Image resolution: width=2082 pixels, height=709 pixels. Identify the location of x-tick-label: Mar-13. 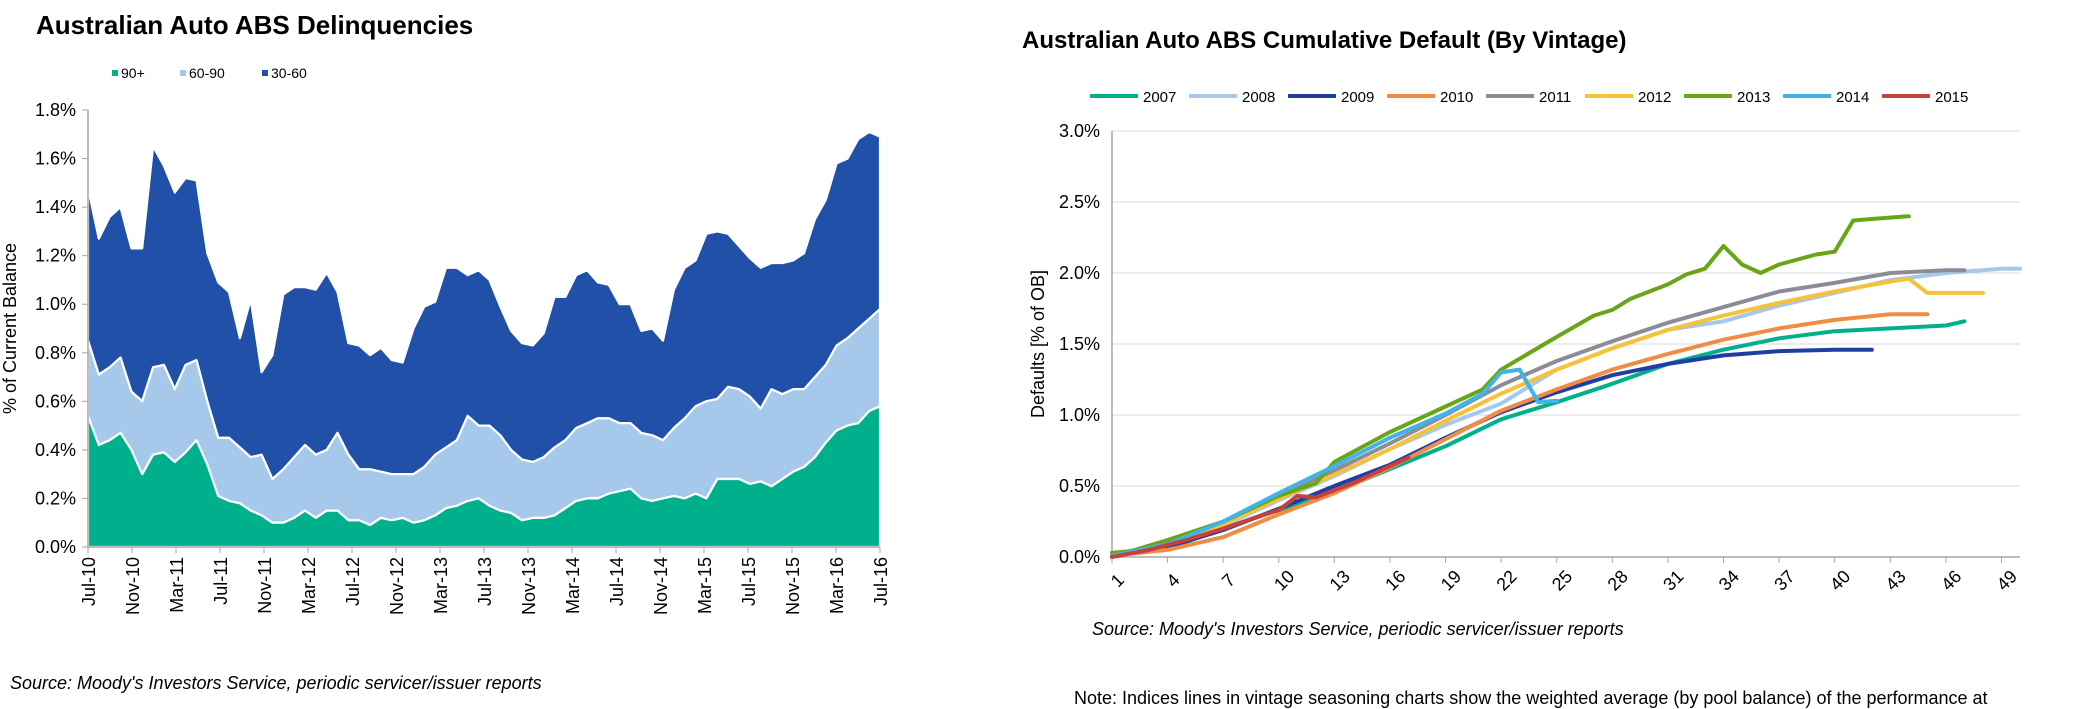
(441, 585).